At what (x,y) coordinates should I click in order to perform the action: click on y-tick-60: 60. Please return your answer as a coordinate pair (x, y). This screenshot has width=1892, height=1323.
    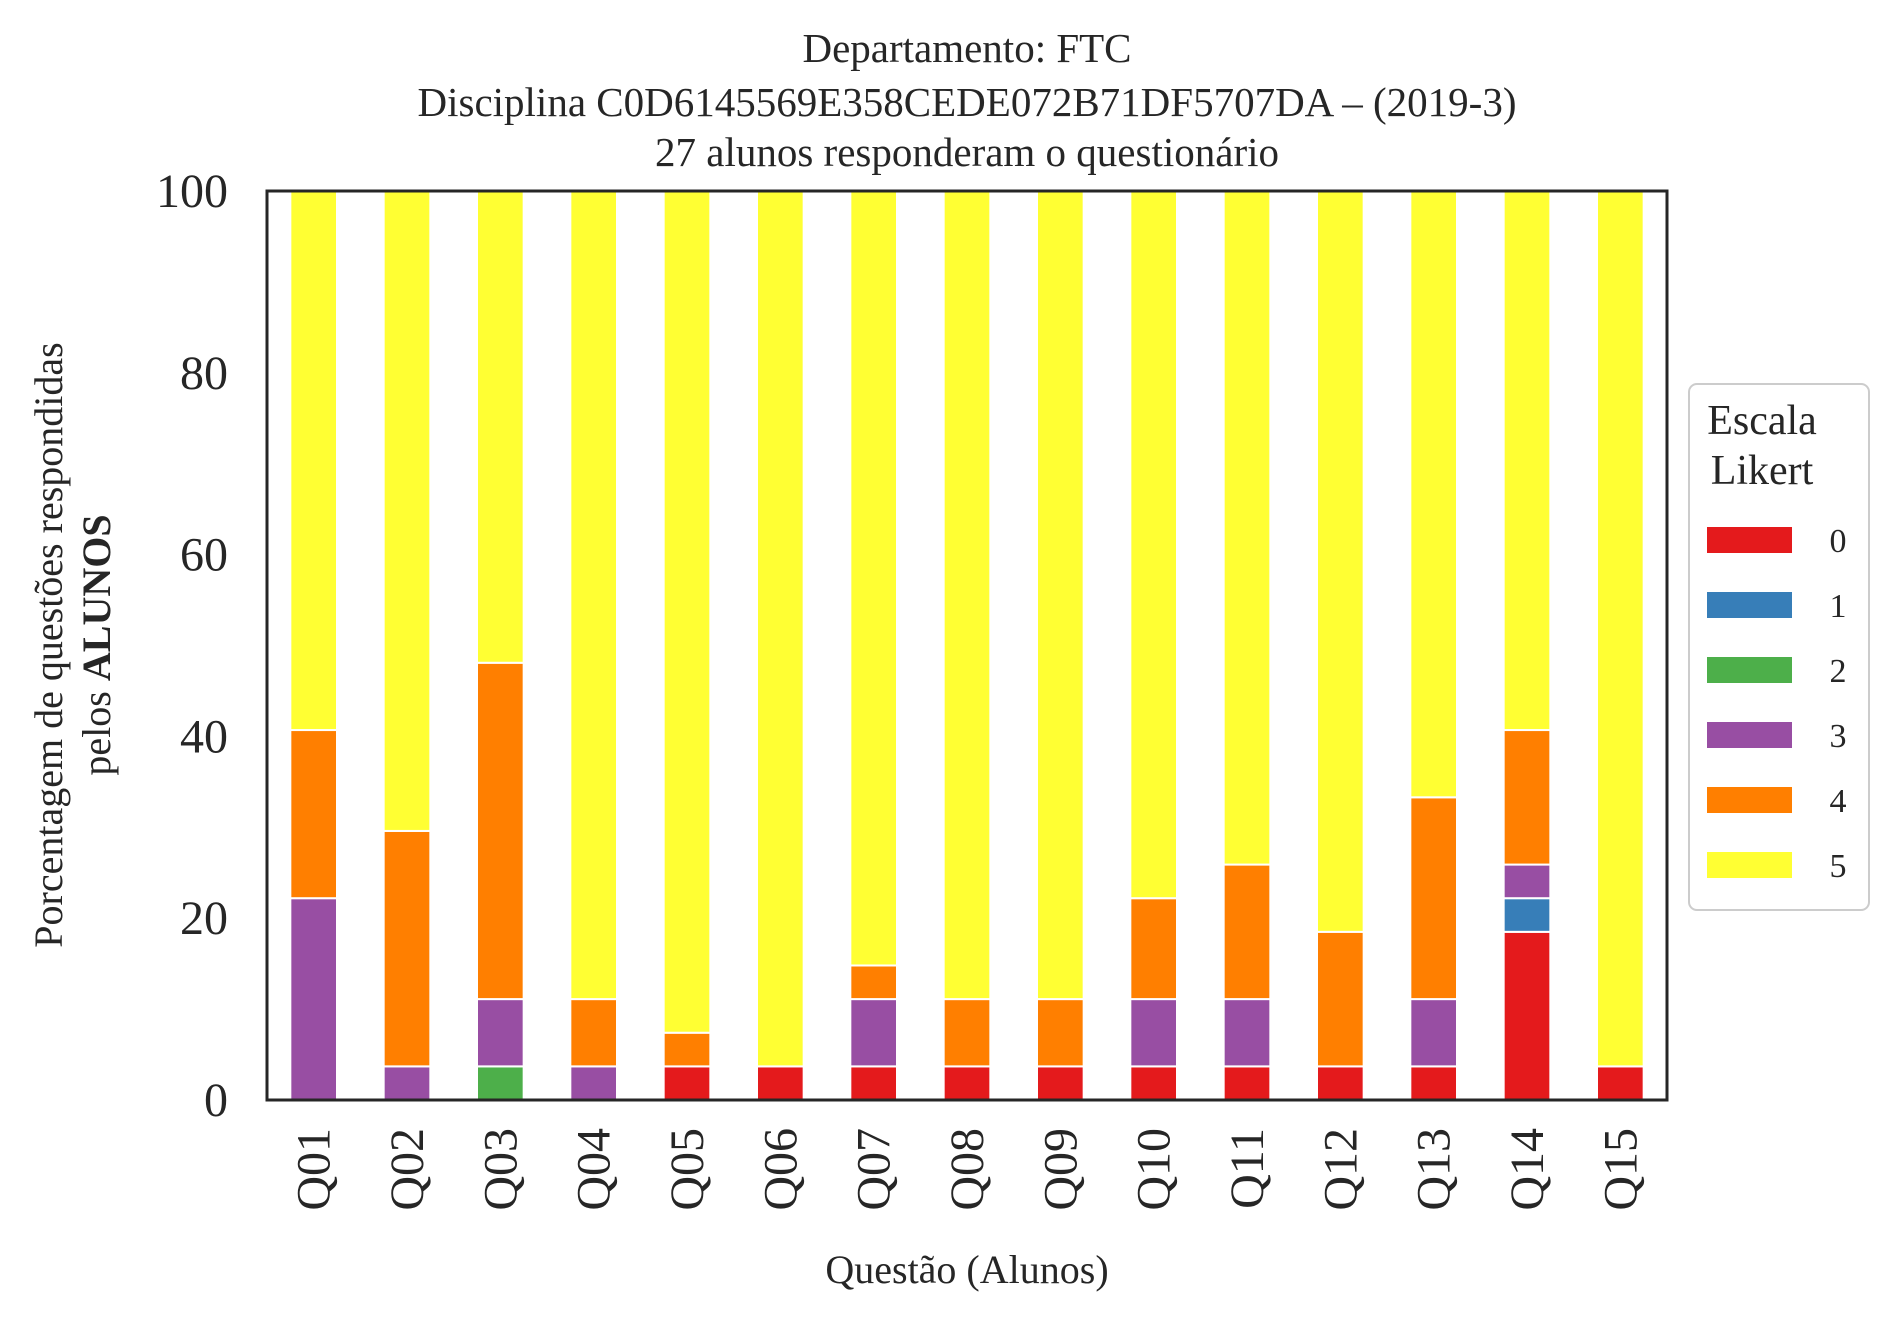
    Looking at the image, I should click on (204, 555).